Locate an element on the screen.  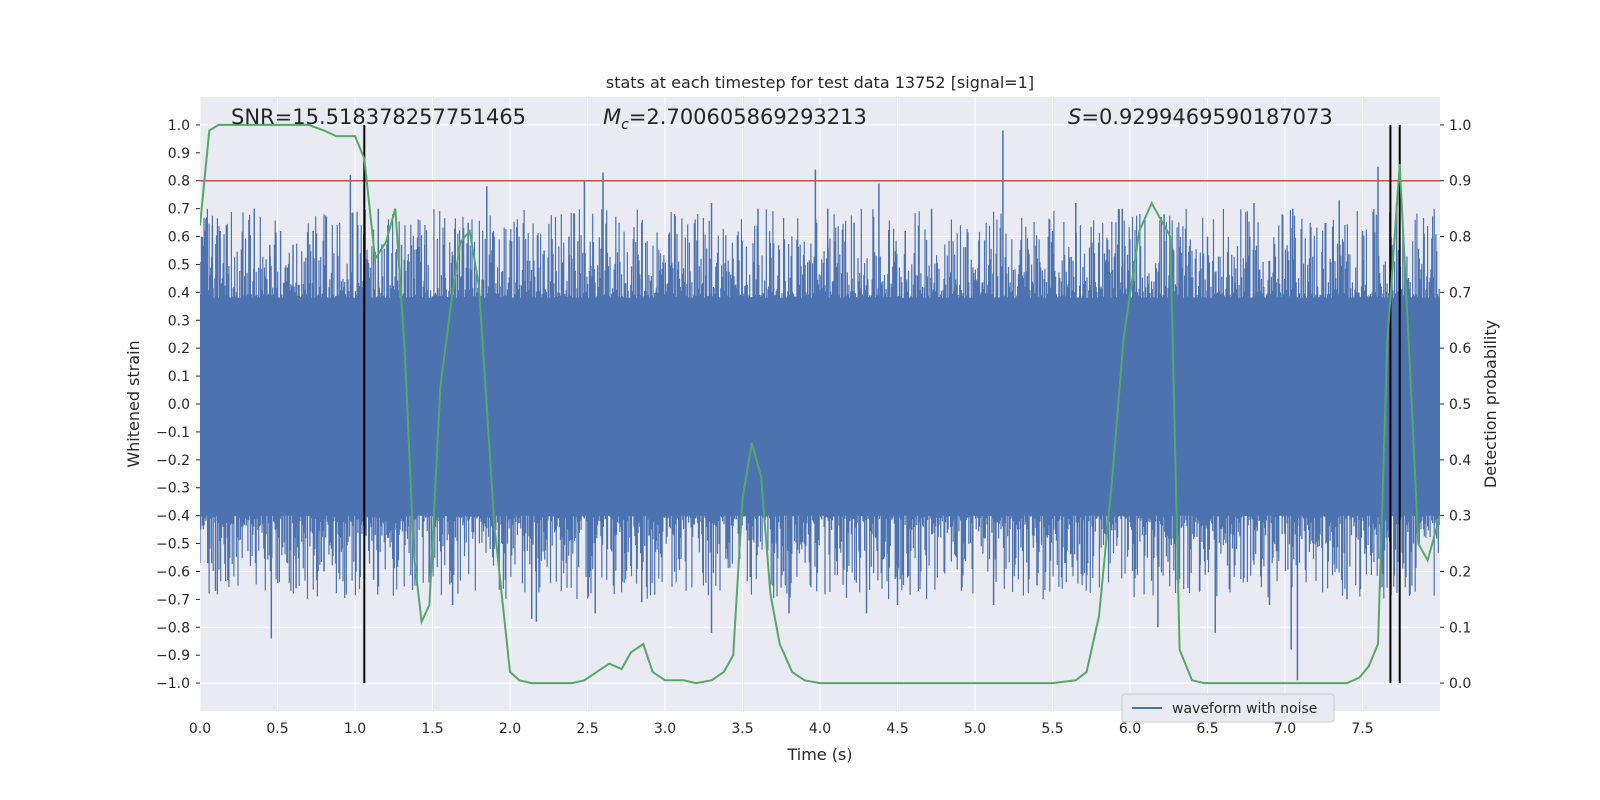
chirp-mass-value: =2.700605869293213 is located at coordinates (748, 117).